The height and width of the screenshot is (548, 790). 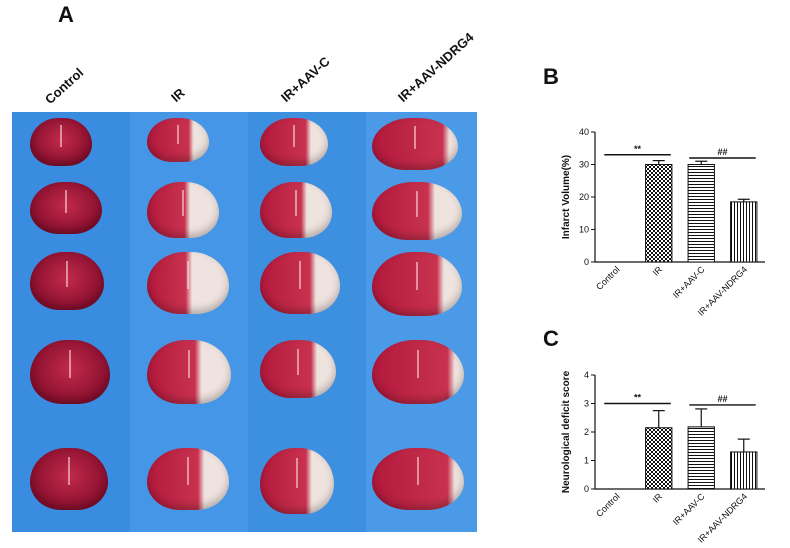 I want to click on y-tick-label: 1, so click(x=586, y=461).